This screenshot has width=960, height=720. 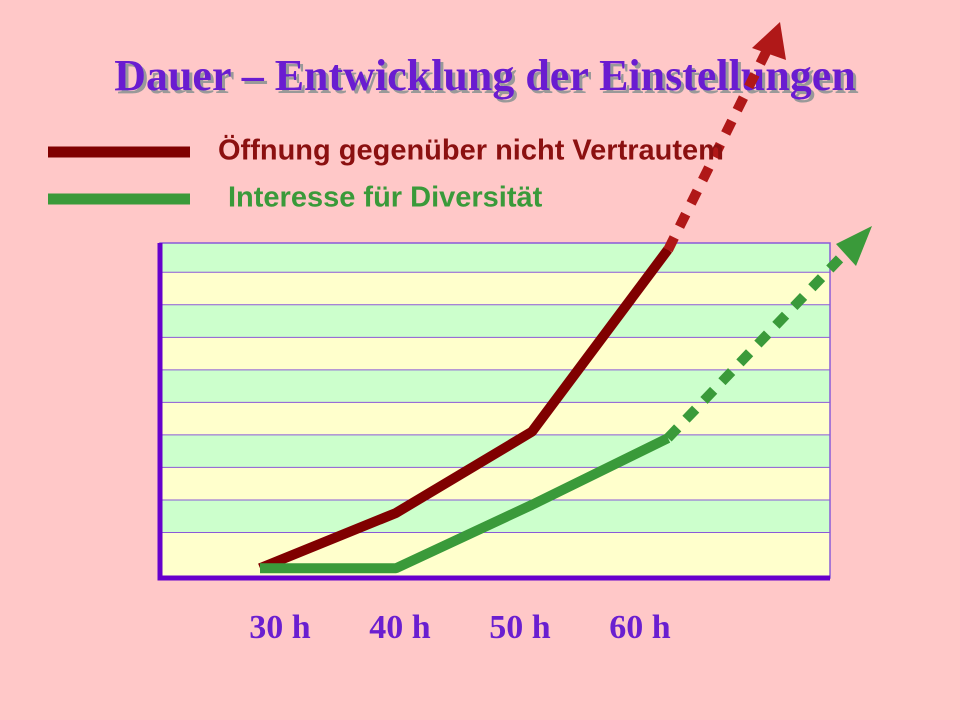 I want to click on x-tick-label: 60 h, so click(x=640, y=627).